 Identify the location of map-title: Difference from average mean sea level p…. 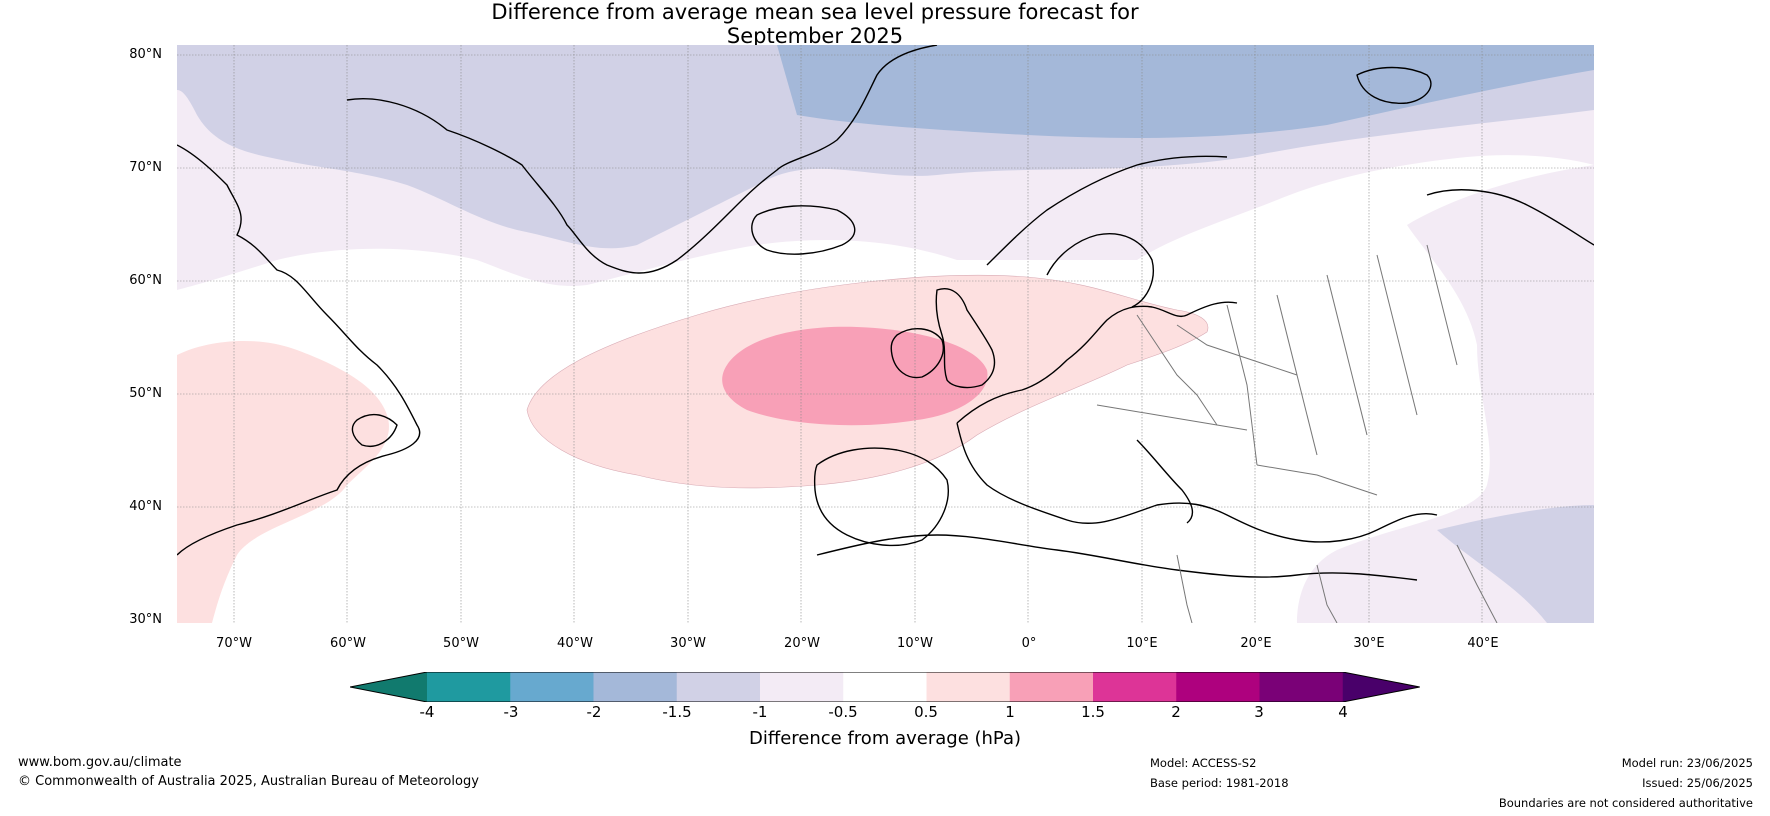
(815, 24).